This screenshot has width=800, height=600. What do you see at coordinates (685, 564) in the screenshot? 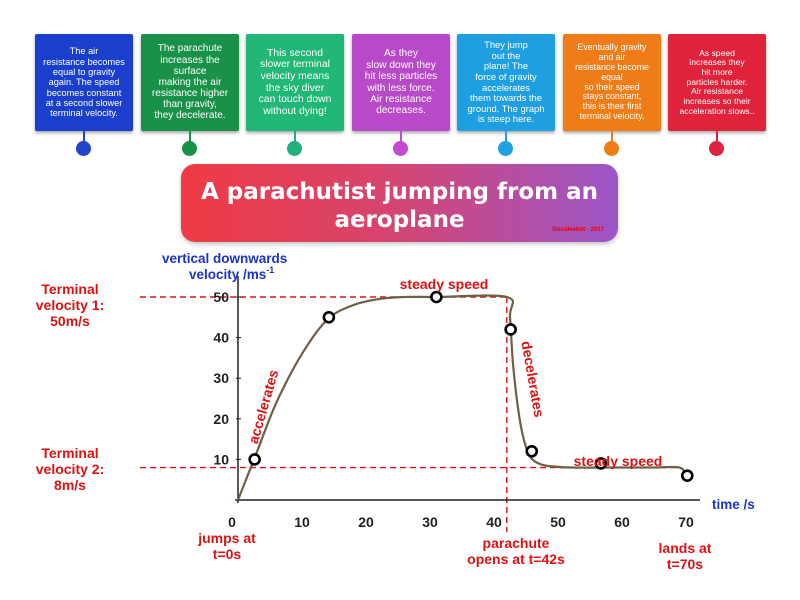
I see `lands-at-label: t=70s` at bounding box center [685, 564].